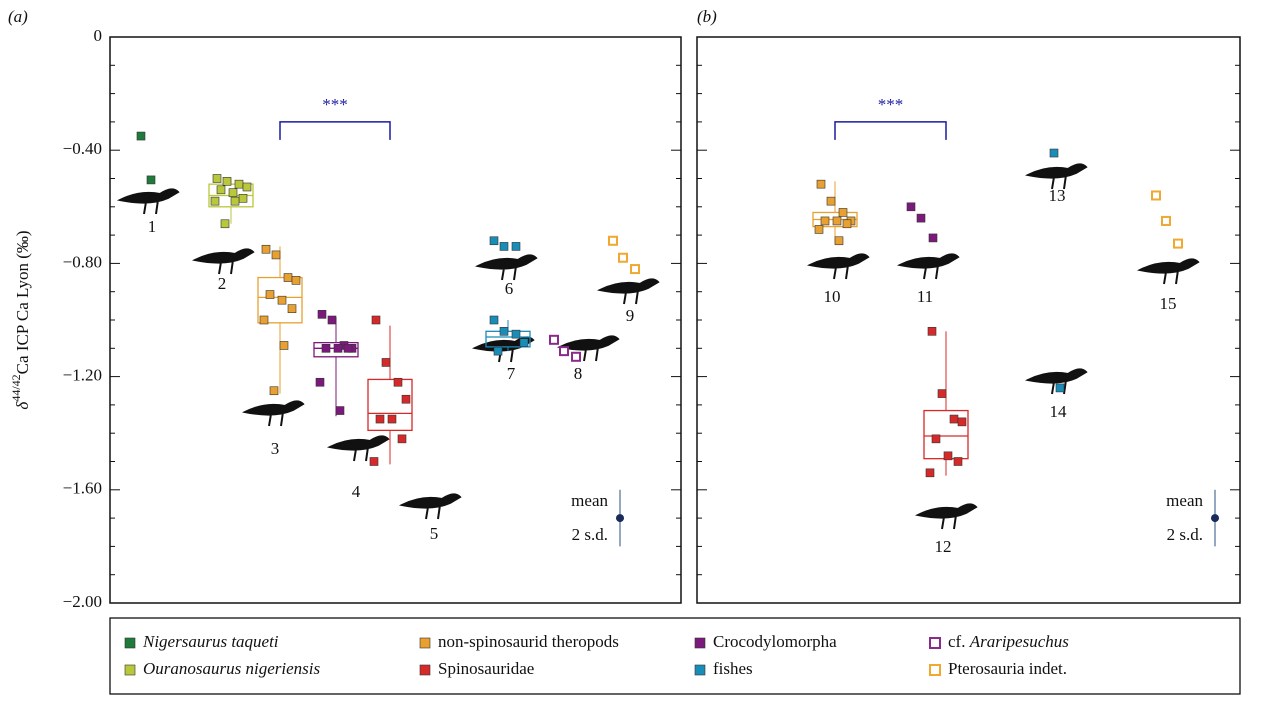  Describe the element at coordinates (152, 226) in the screenshot. I see `group-number: 1` at that location.